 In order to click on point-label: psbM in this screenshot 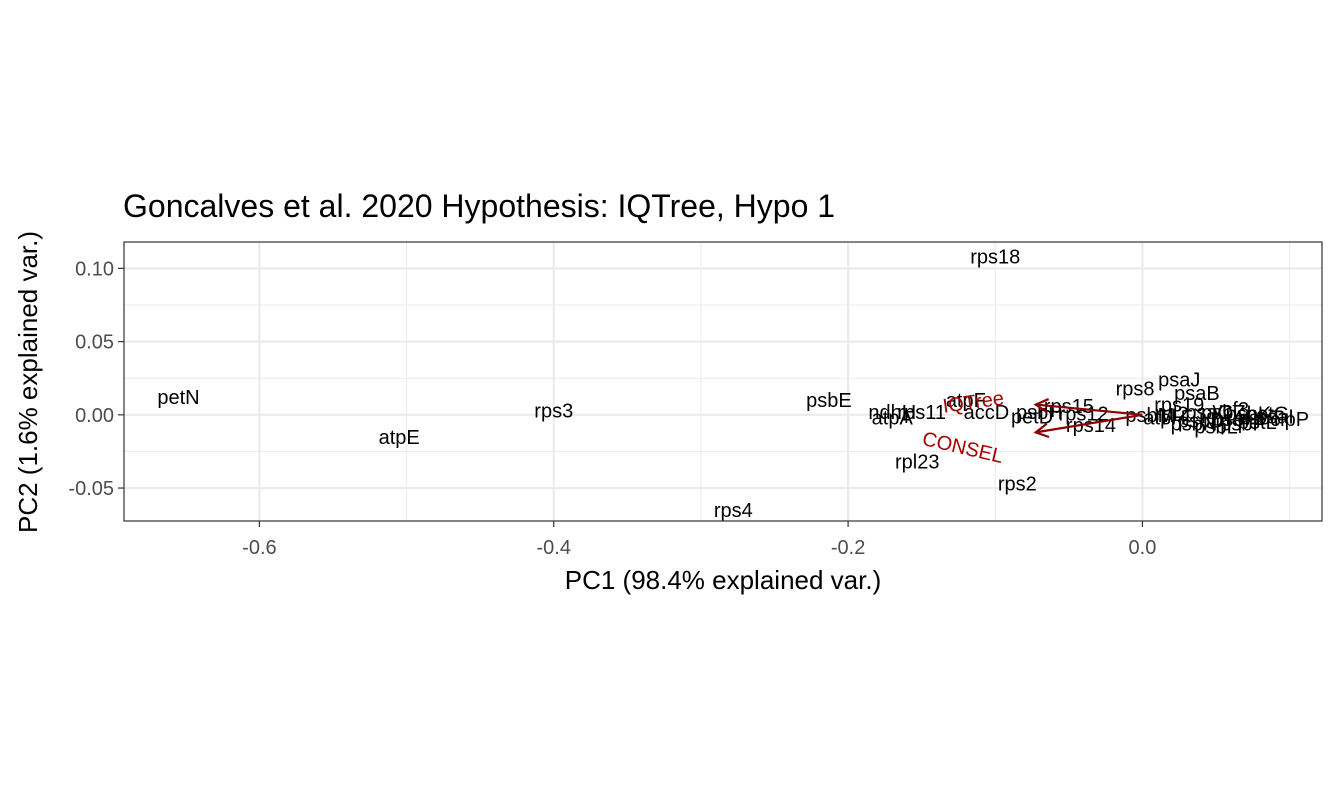, I will do `click(1149, 416)`.